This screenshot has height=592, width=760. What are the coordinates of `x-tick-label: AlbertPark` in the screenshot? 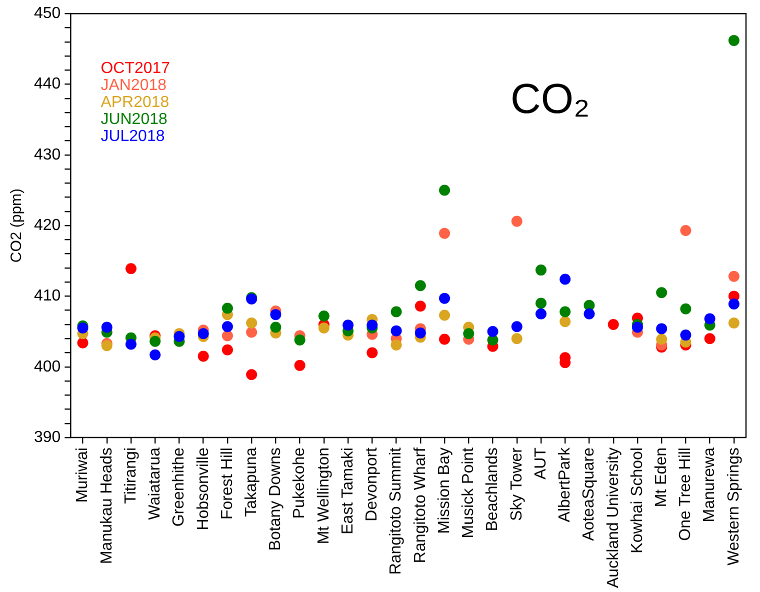 It's located at (565, 484).